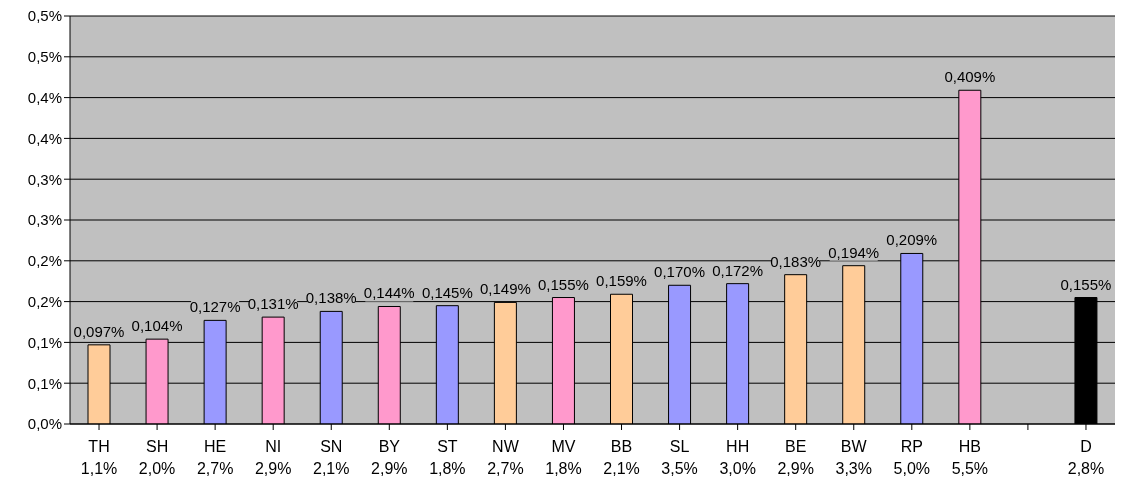 This screenshot has height=491, width=1131. Describe the element at coordinates (854, 252) in the screenshot. I see `data-label: 0,194%` at that location.